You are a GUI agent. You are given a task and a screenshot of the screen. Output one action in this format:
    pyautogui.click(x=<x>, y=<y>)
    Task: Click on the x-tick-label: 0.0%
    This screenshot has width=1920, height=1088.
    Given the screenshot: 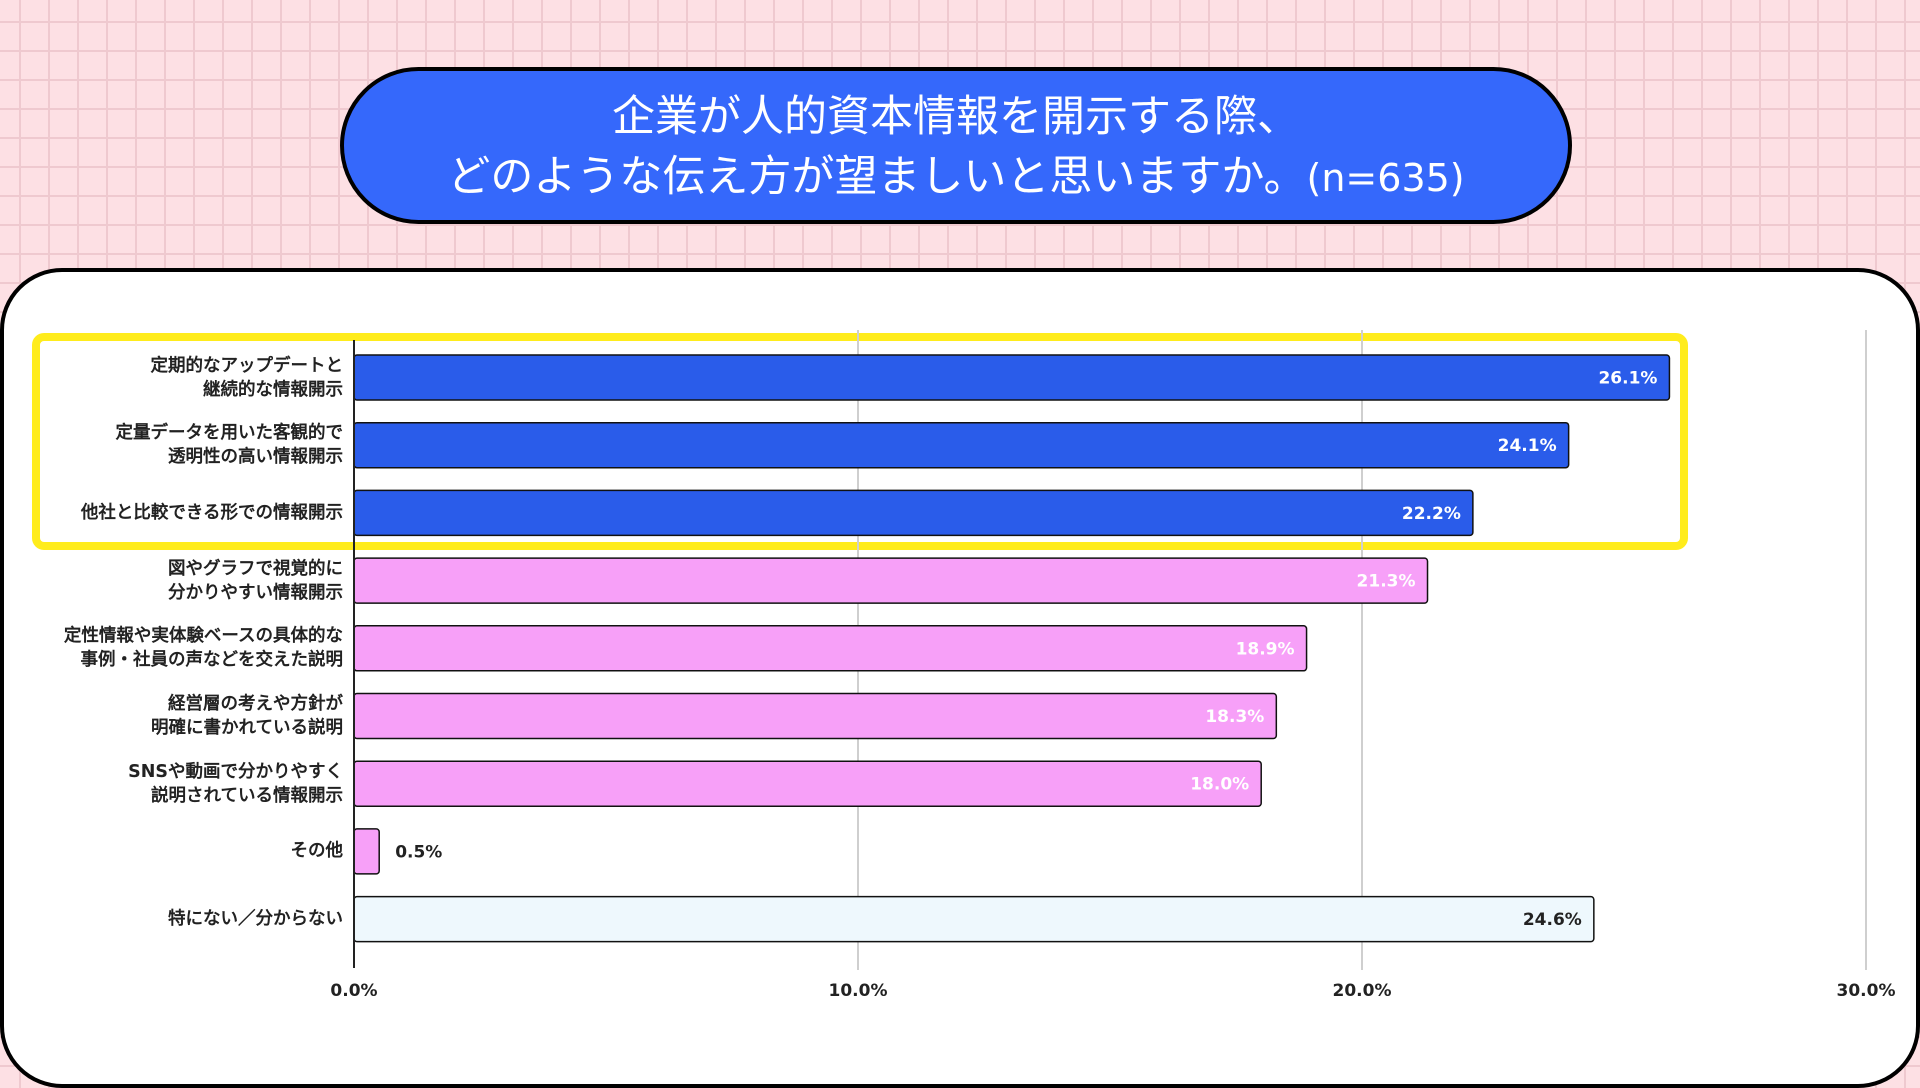 What is the action you would take?
    pyautogui.click(x=353, y=991)
    